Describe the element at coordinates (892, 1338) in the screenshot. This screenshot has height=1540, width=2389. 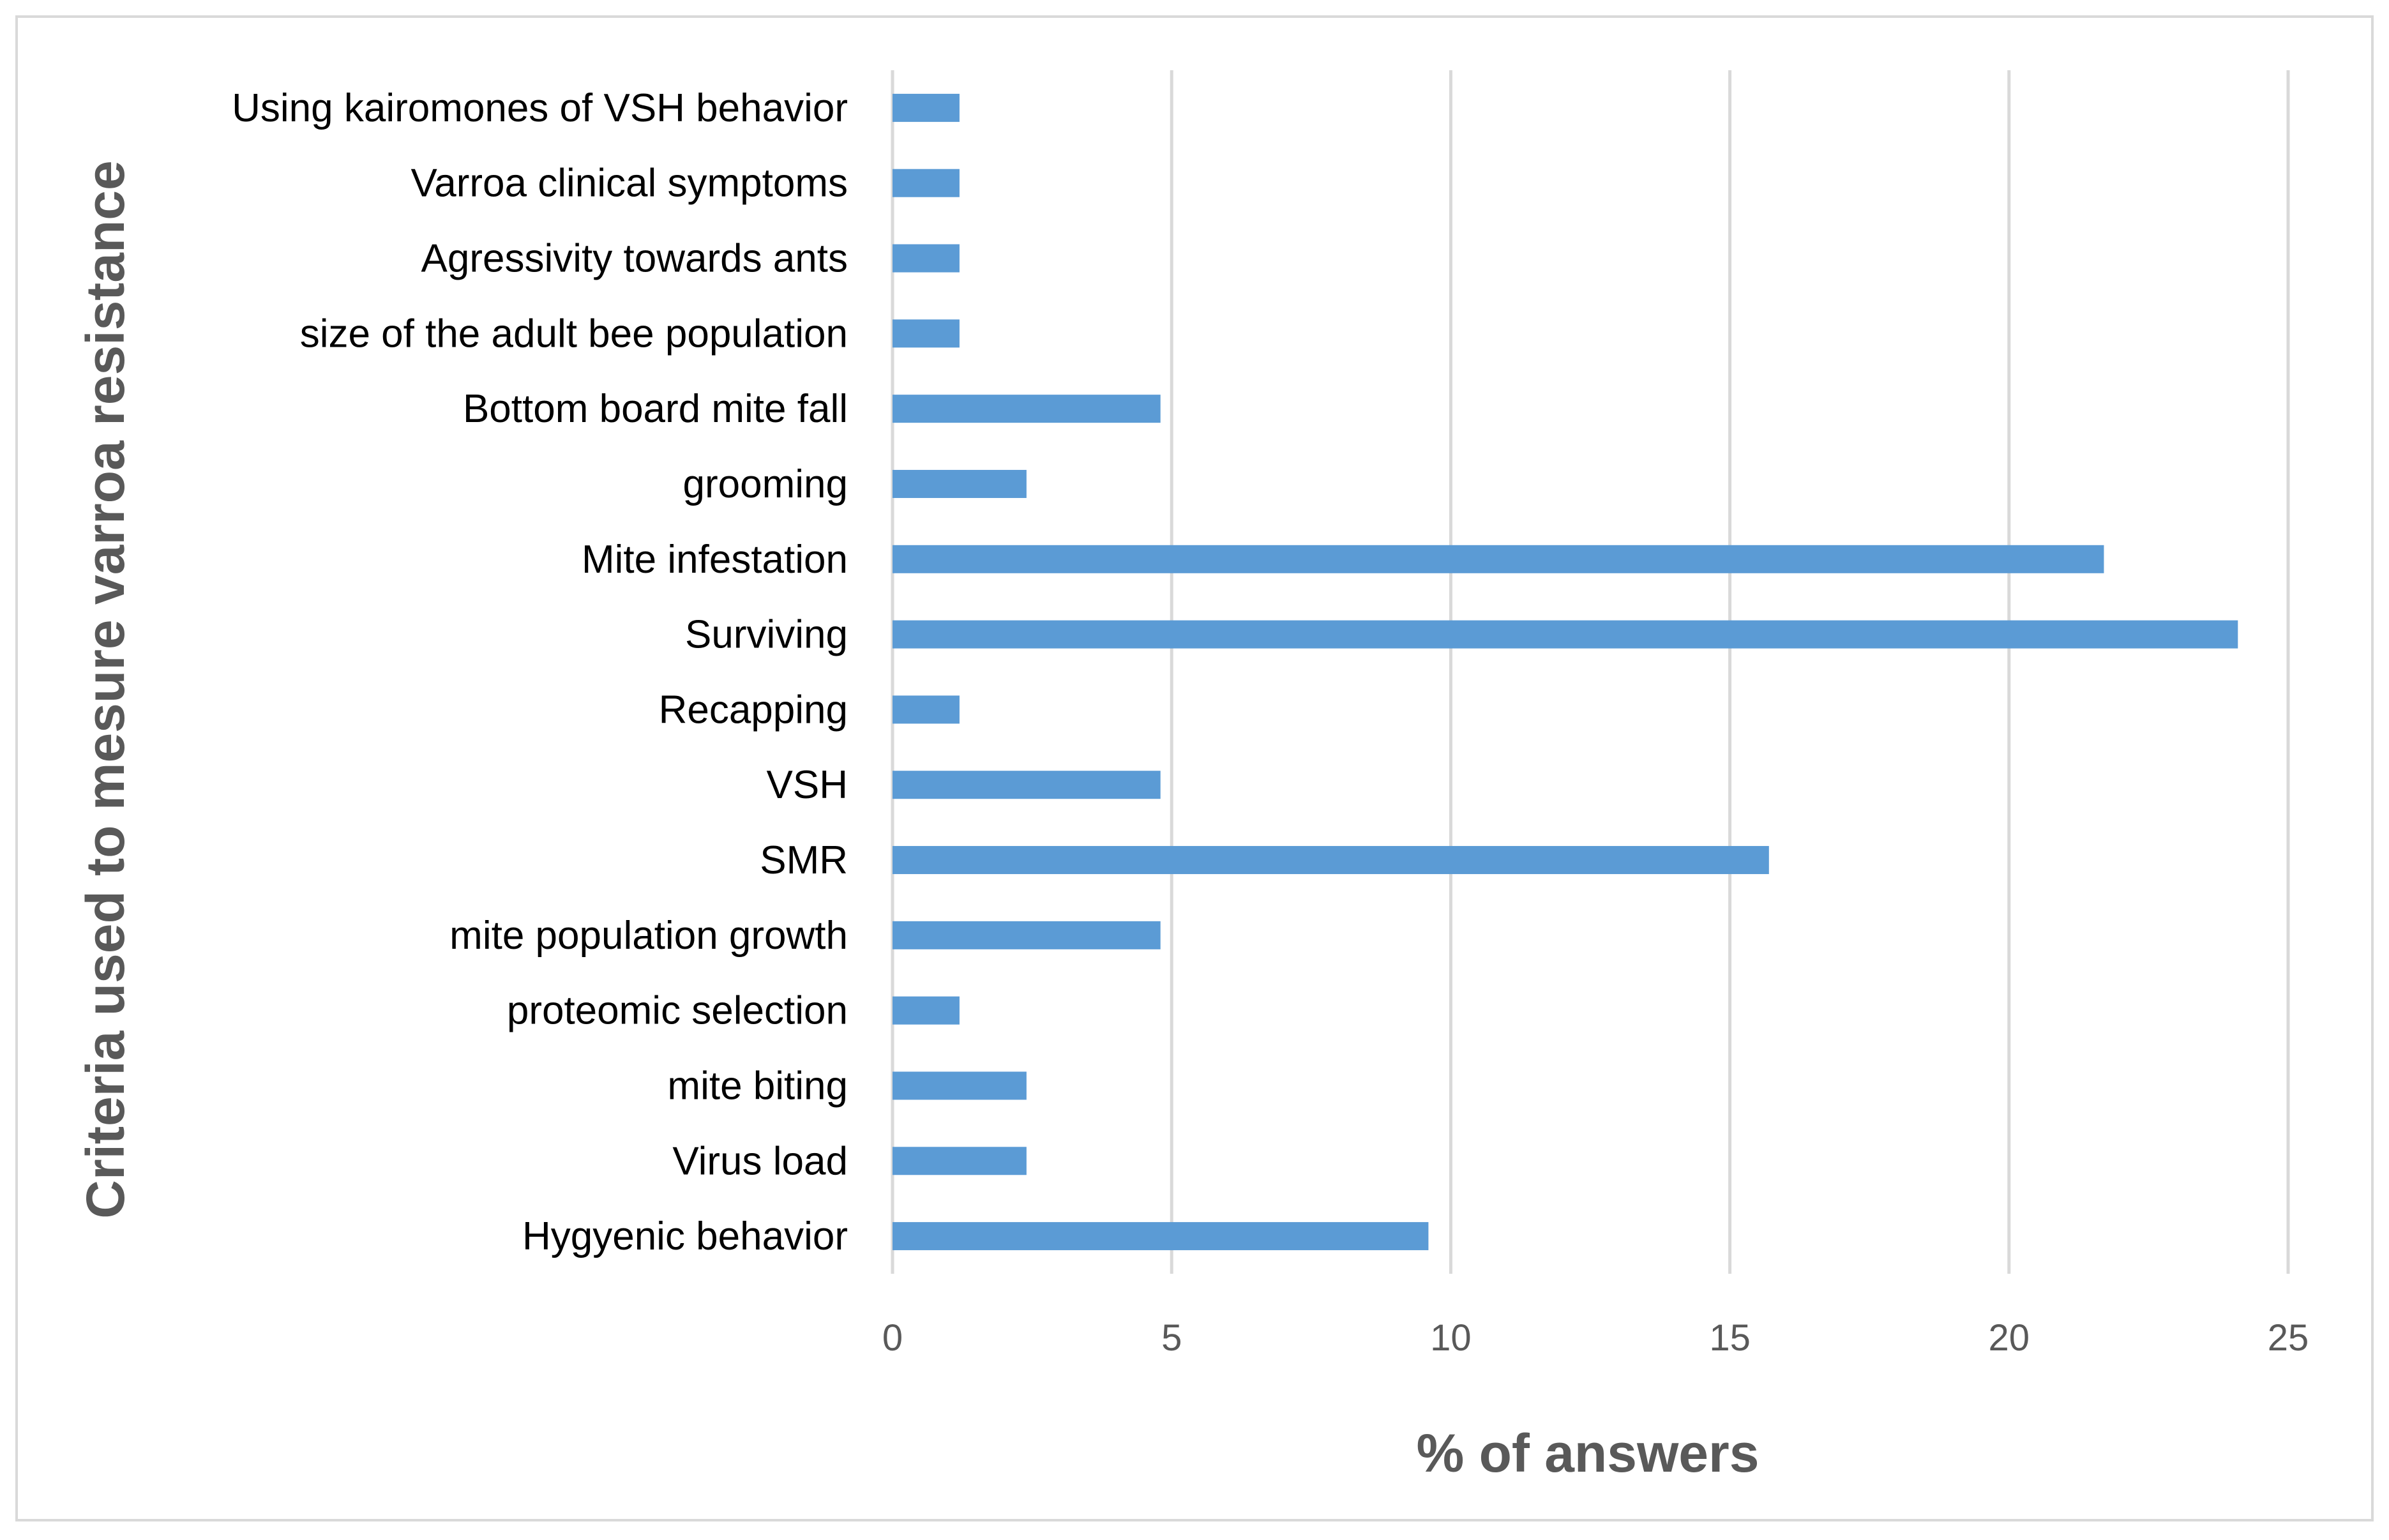
I see `x-tick-label: 0` at that location.